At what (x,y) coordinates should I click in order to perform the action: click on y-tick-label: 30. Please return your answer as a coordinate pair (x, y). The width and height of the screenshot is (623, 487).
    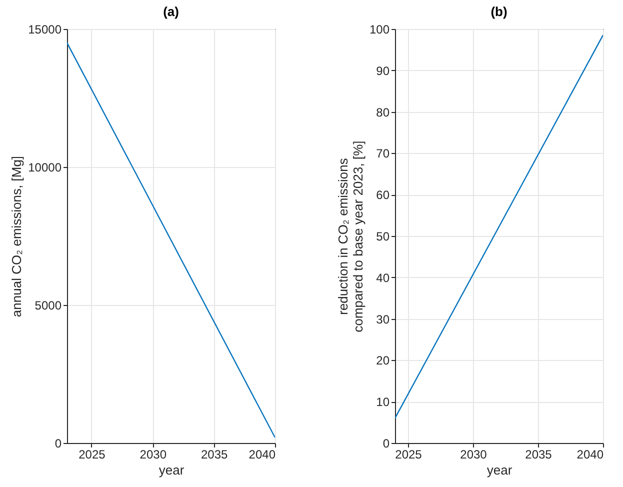
    Looking at the image, I should click on (383, 319).